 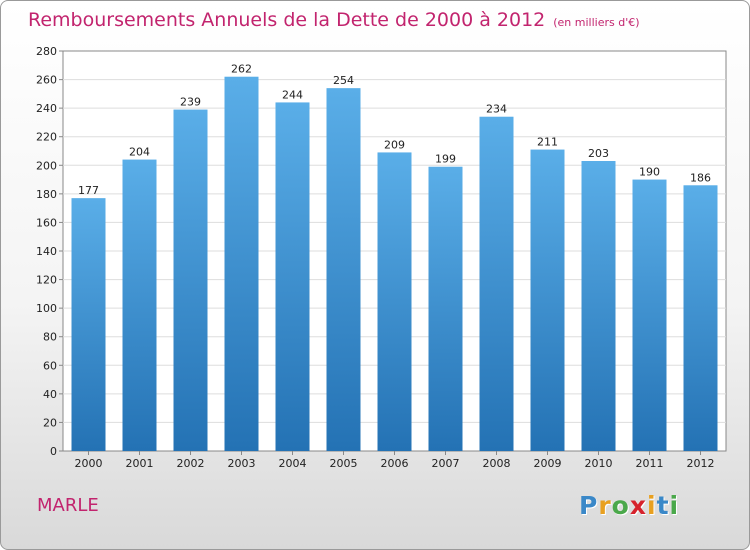 What do you see at coordinates (598, 153) in the screenshot?
I see `data-label-2010: 203` at bounding box center [598, 153].